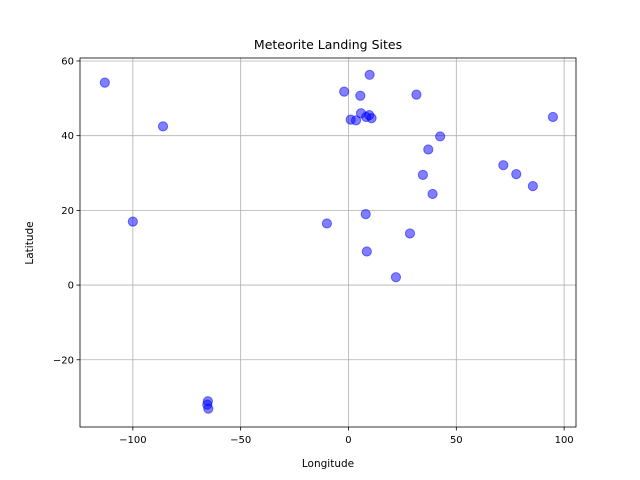  I want to click on x-axis-ticks: −100 −50 0 50 100, so click(346, 436).